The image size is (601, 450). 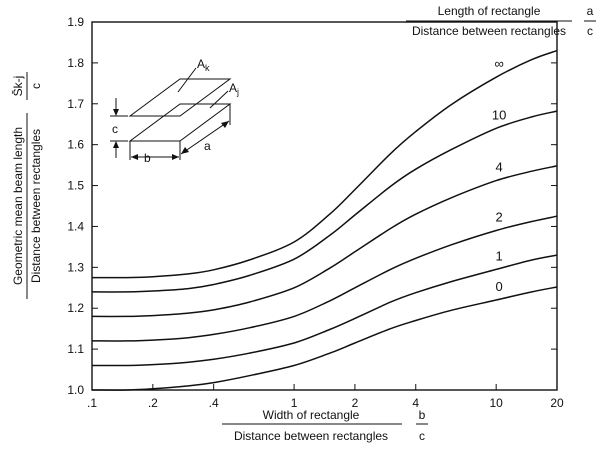 What do you see at coordinates (18, 206) in the screenshot?
I see `ylabel-top: Geometric mean beam length` at bounding box center [18, 206].